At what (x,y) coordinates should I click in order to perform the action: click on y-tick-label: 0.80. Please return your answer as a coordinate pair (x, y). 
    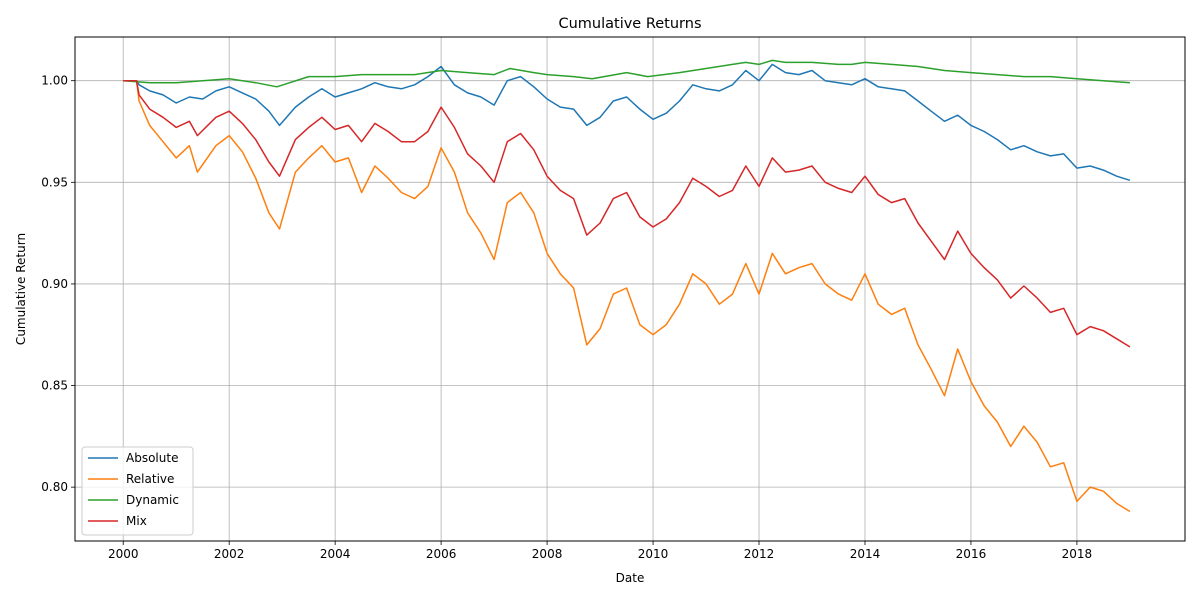
    Looking at the image, I should click on (54, 487).